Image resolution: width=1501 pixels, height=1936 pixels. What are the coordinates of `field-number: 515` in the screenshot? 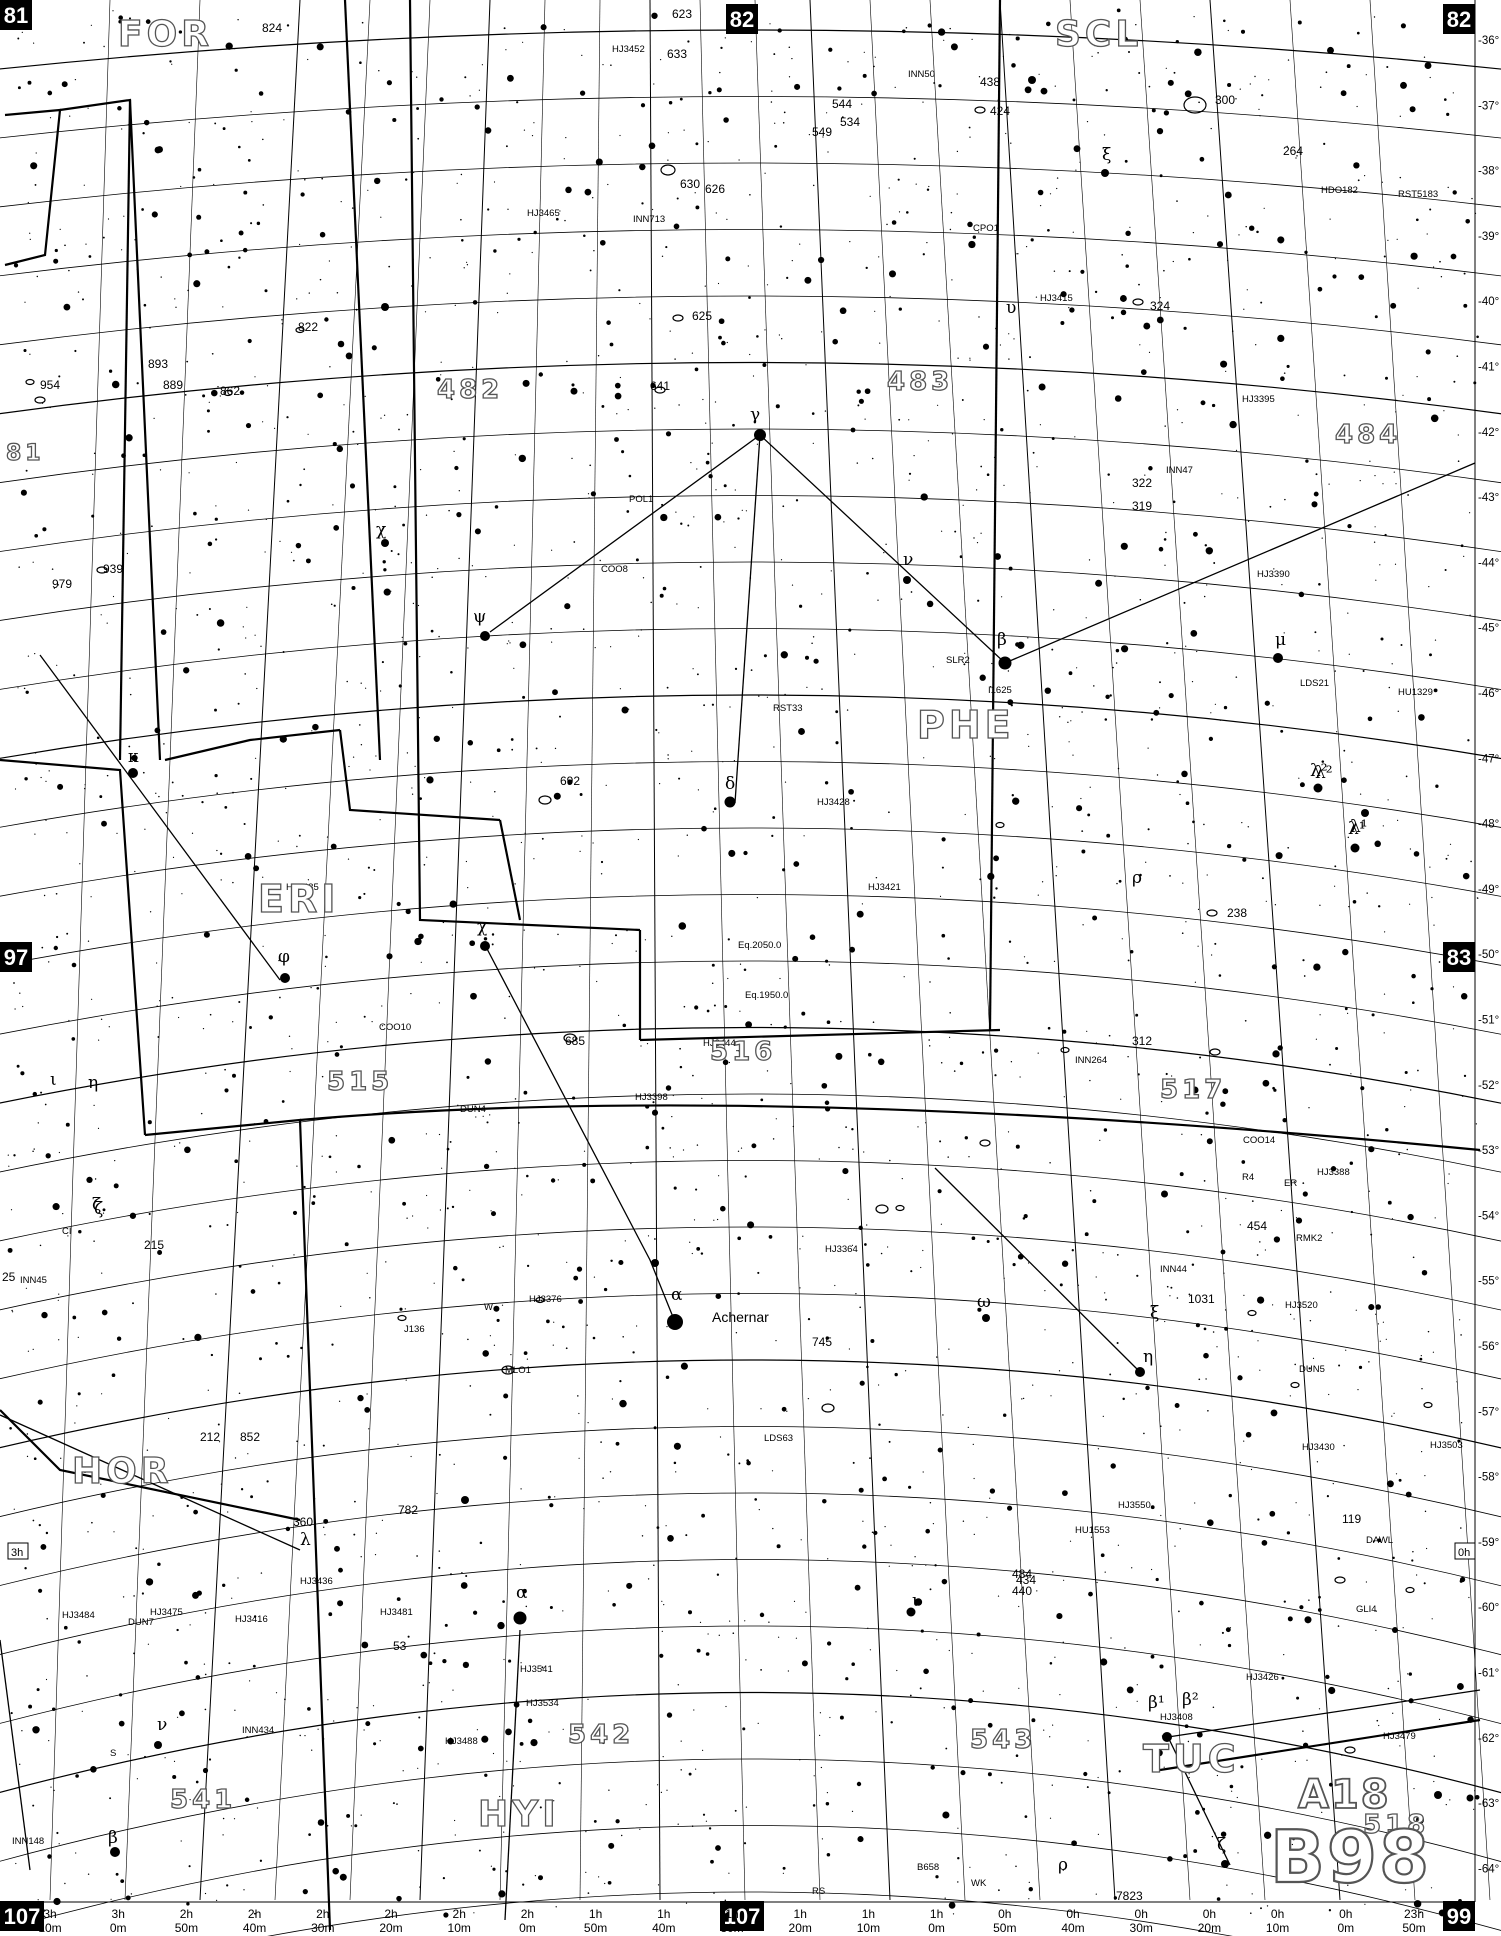 It's located at (360, 1082).